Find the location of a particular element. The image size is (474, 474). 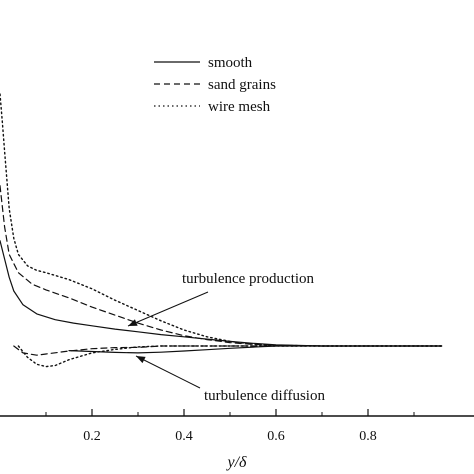

x-tick-label: 0.2 is located at coordinates (92, 436).